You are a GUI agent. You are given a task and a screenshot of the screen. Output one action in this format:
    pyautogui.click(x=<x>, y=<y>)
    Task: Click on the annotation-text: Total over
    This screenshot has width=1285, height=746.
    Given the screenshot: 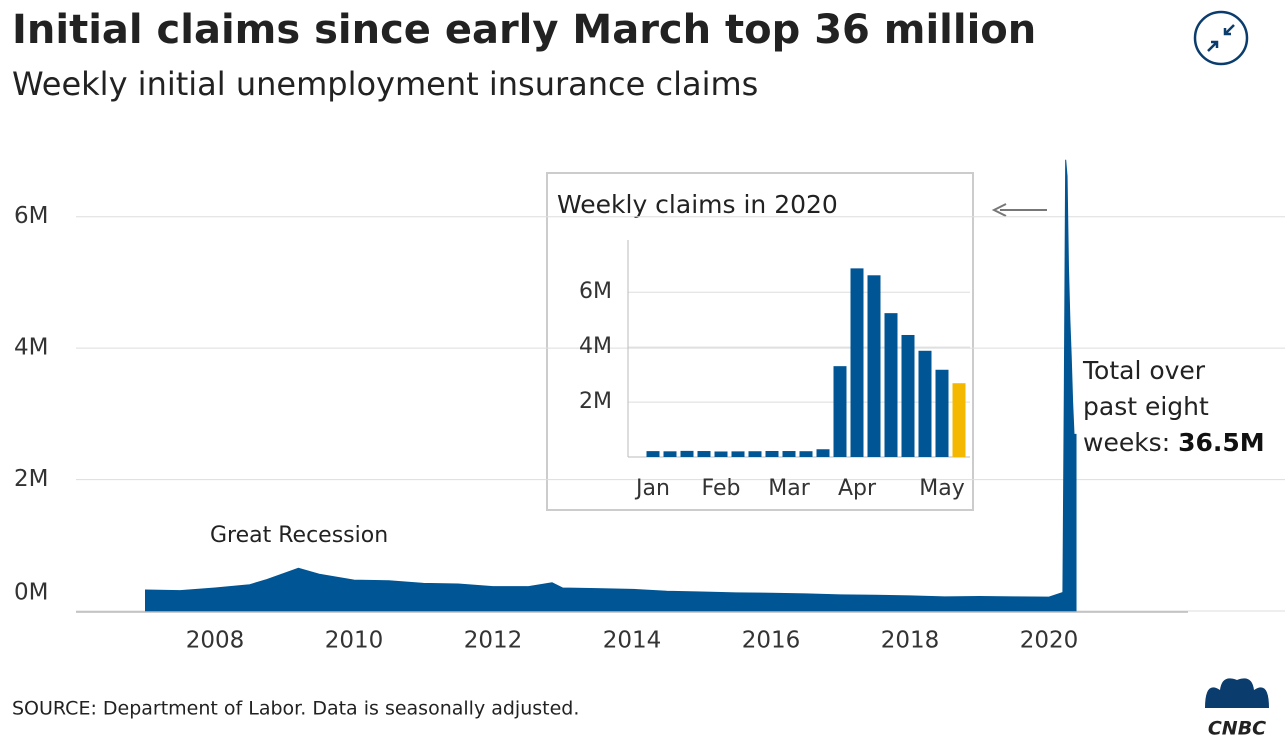 What is the action you would take?
    pyautogui.click(x=1144, y=370)
    